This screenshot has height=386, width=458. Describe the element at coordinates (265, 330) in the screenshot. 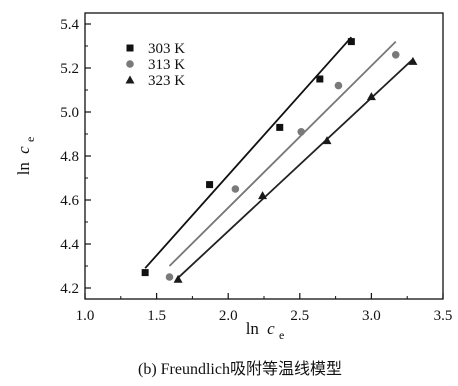

I see `x-axis-label: ln c e` at that location.